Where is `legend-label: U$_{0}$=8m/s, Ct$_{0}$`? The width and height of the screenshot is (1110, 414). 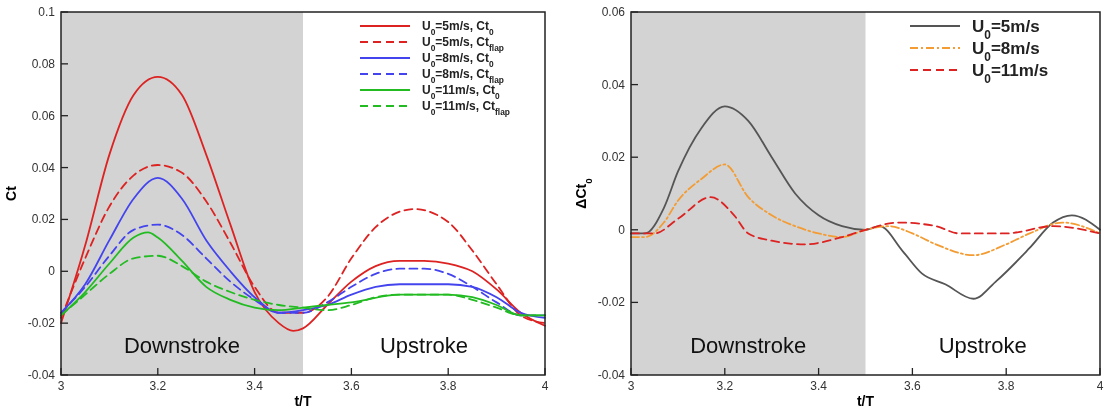 legend-label: U$_{0}$=8m/s, Ct$_{0}$ is located at coordinates (458, 60).